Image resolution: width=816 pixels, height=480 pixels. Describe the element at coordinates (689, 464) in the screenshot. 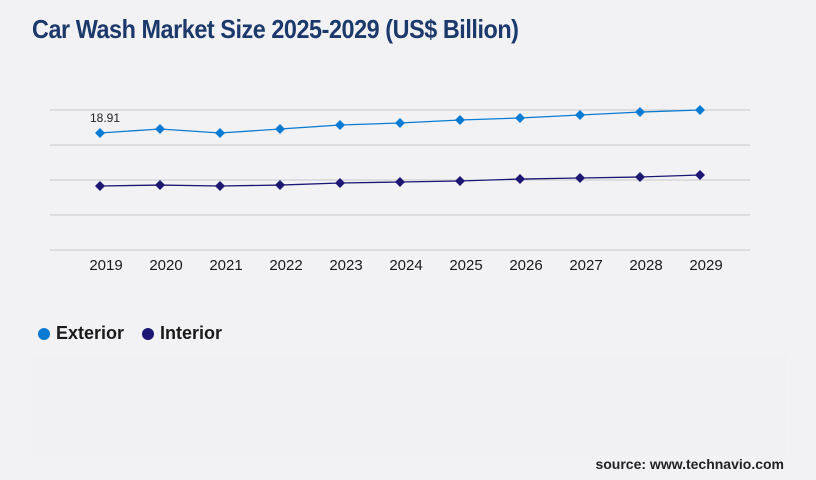

I see `source-credit: source: www.technavio.com` at that location.